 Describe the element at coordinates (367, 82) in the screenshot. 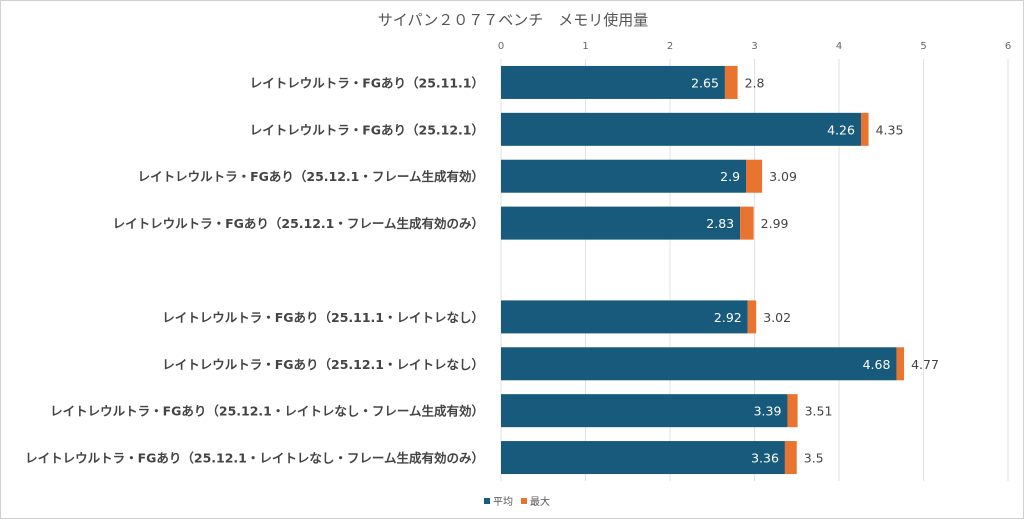

I see `category-label: レイトレウルトラ・FGあり（25.11.1）` at that location.